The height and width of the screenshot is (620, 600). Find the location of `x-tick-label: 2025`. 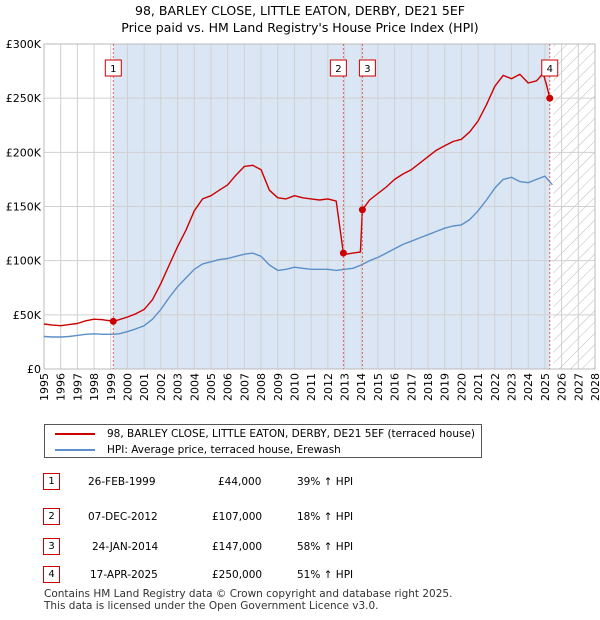

x-tick-label: 2025 is located at coordinates (545, 387).